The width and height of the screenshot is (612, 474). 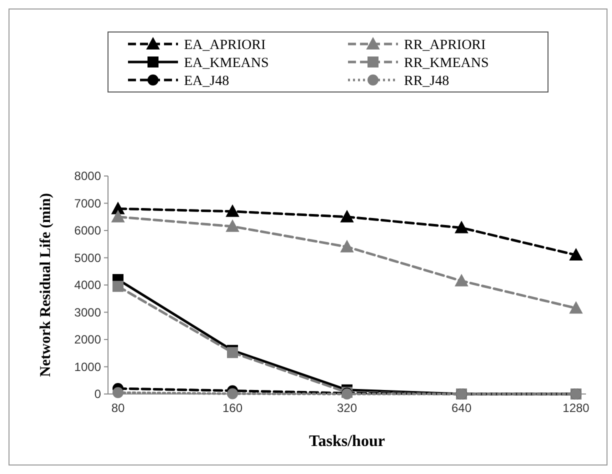 What do you see at coordinates (576, 408) in the screenshot?
I see `x-tick-label: 1280` at bounding box center [576, 408].